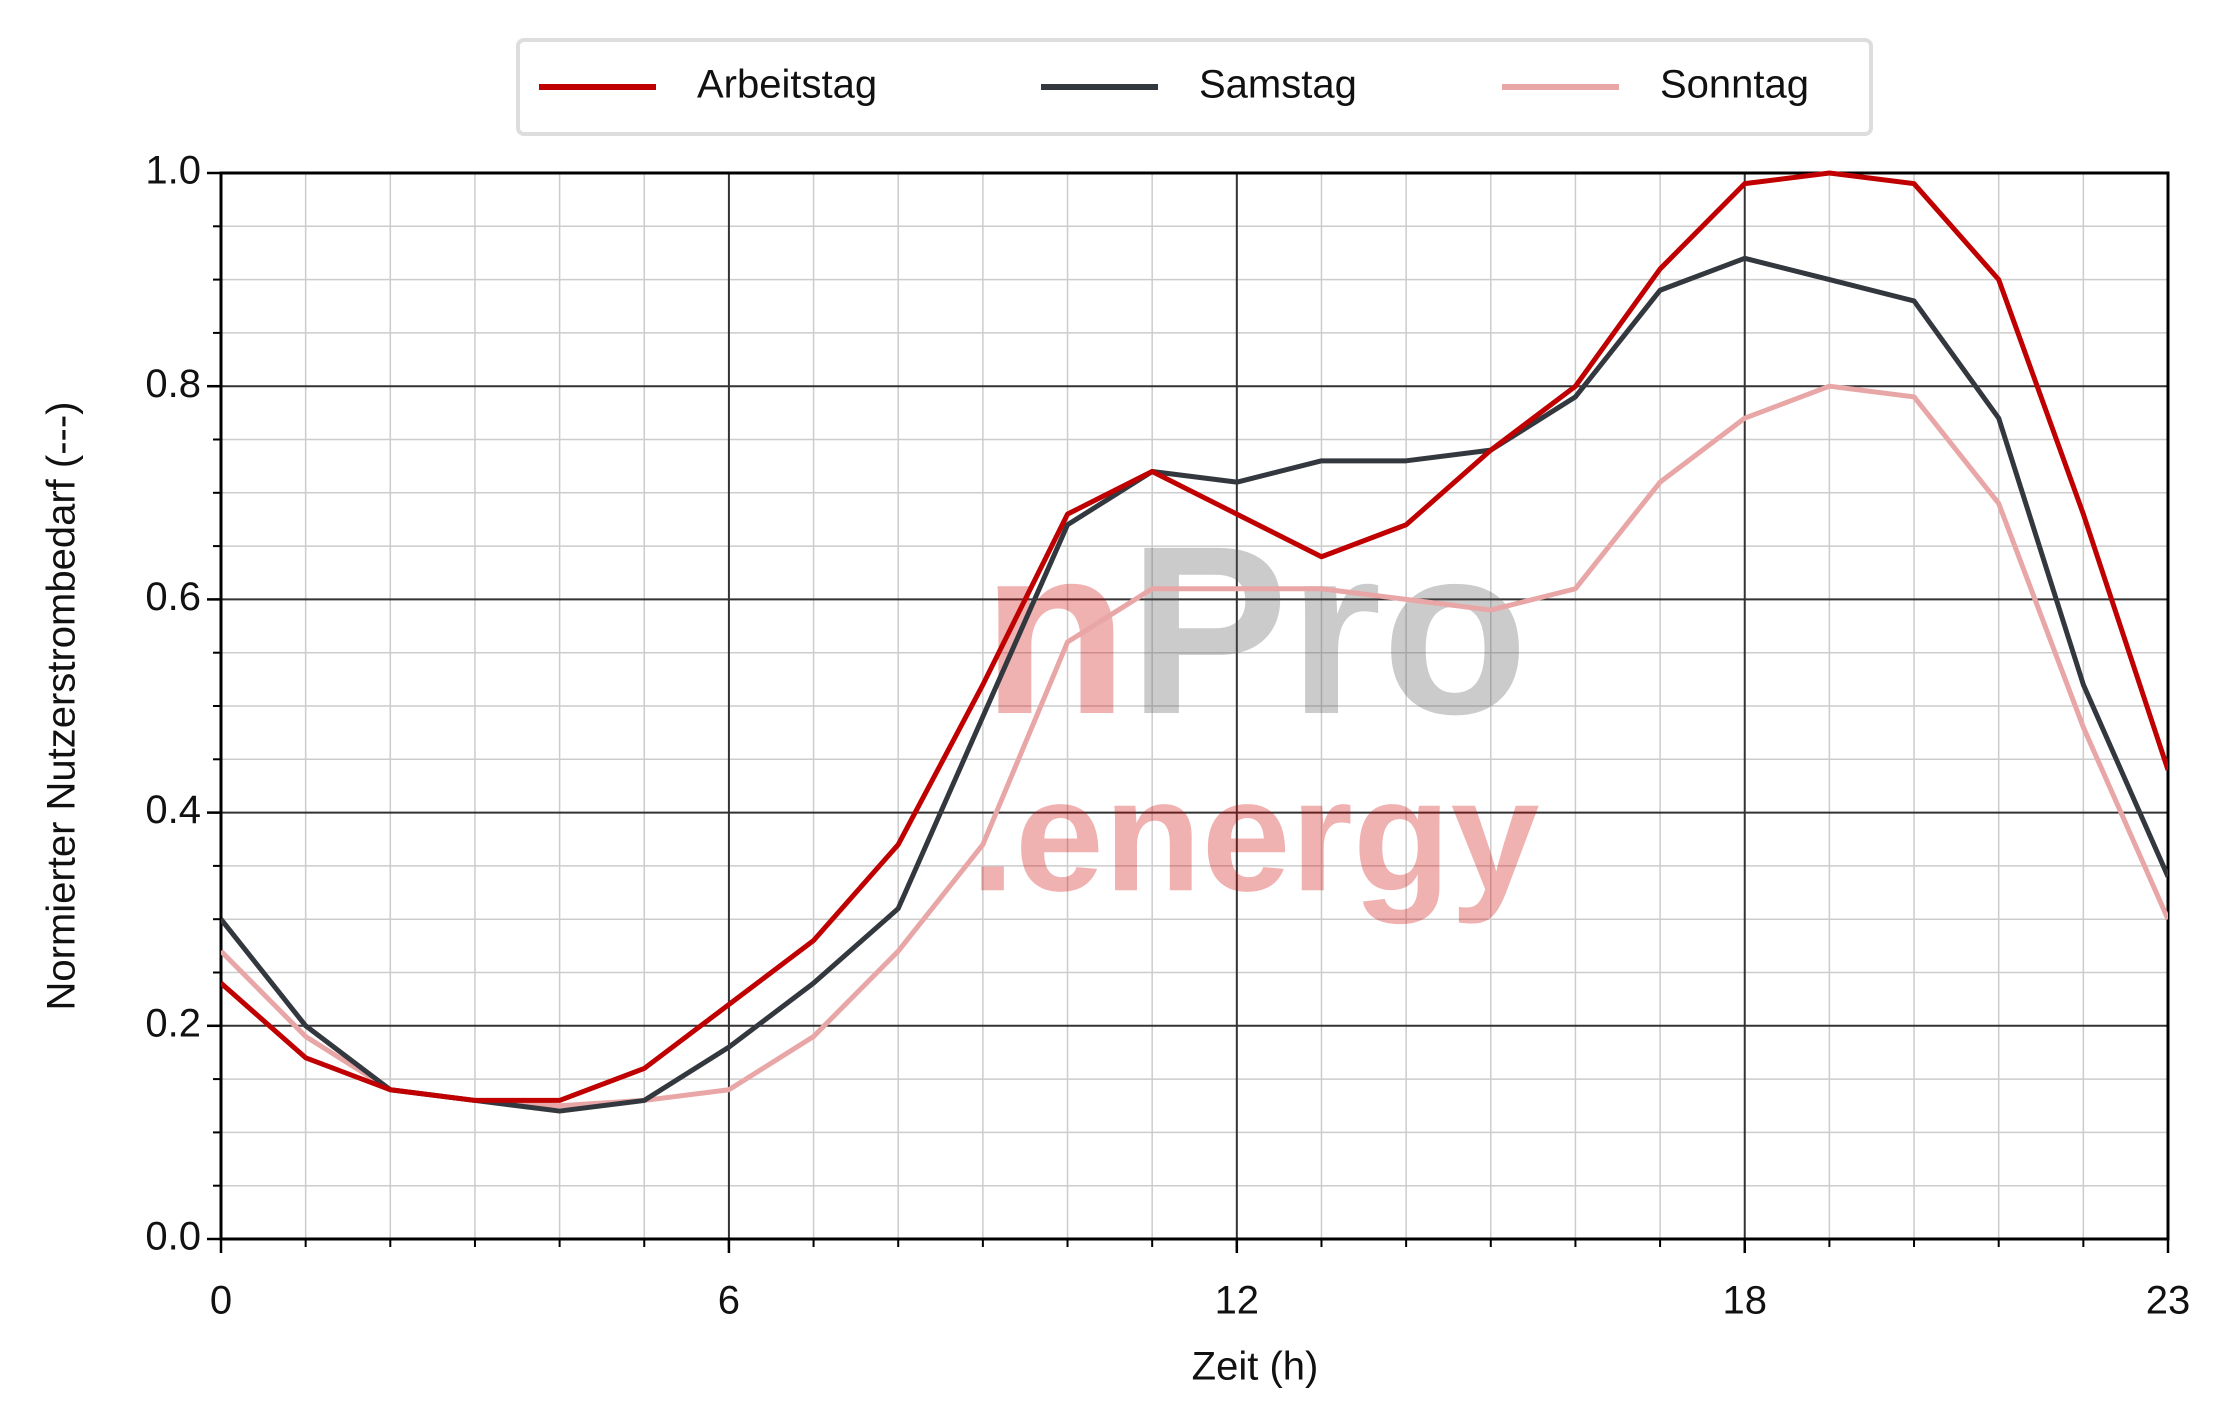  Describe the element at coordinates (1254, 834) in the screenshot. I see `watermark-energy: .energy` at that location.